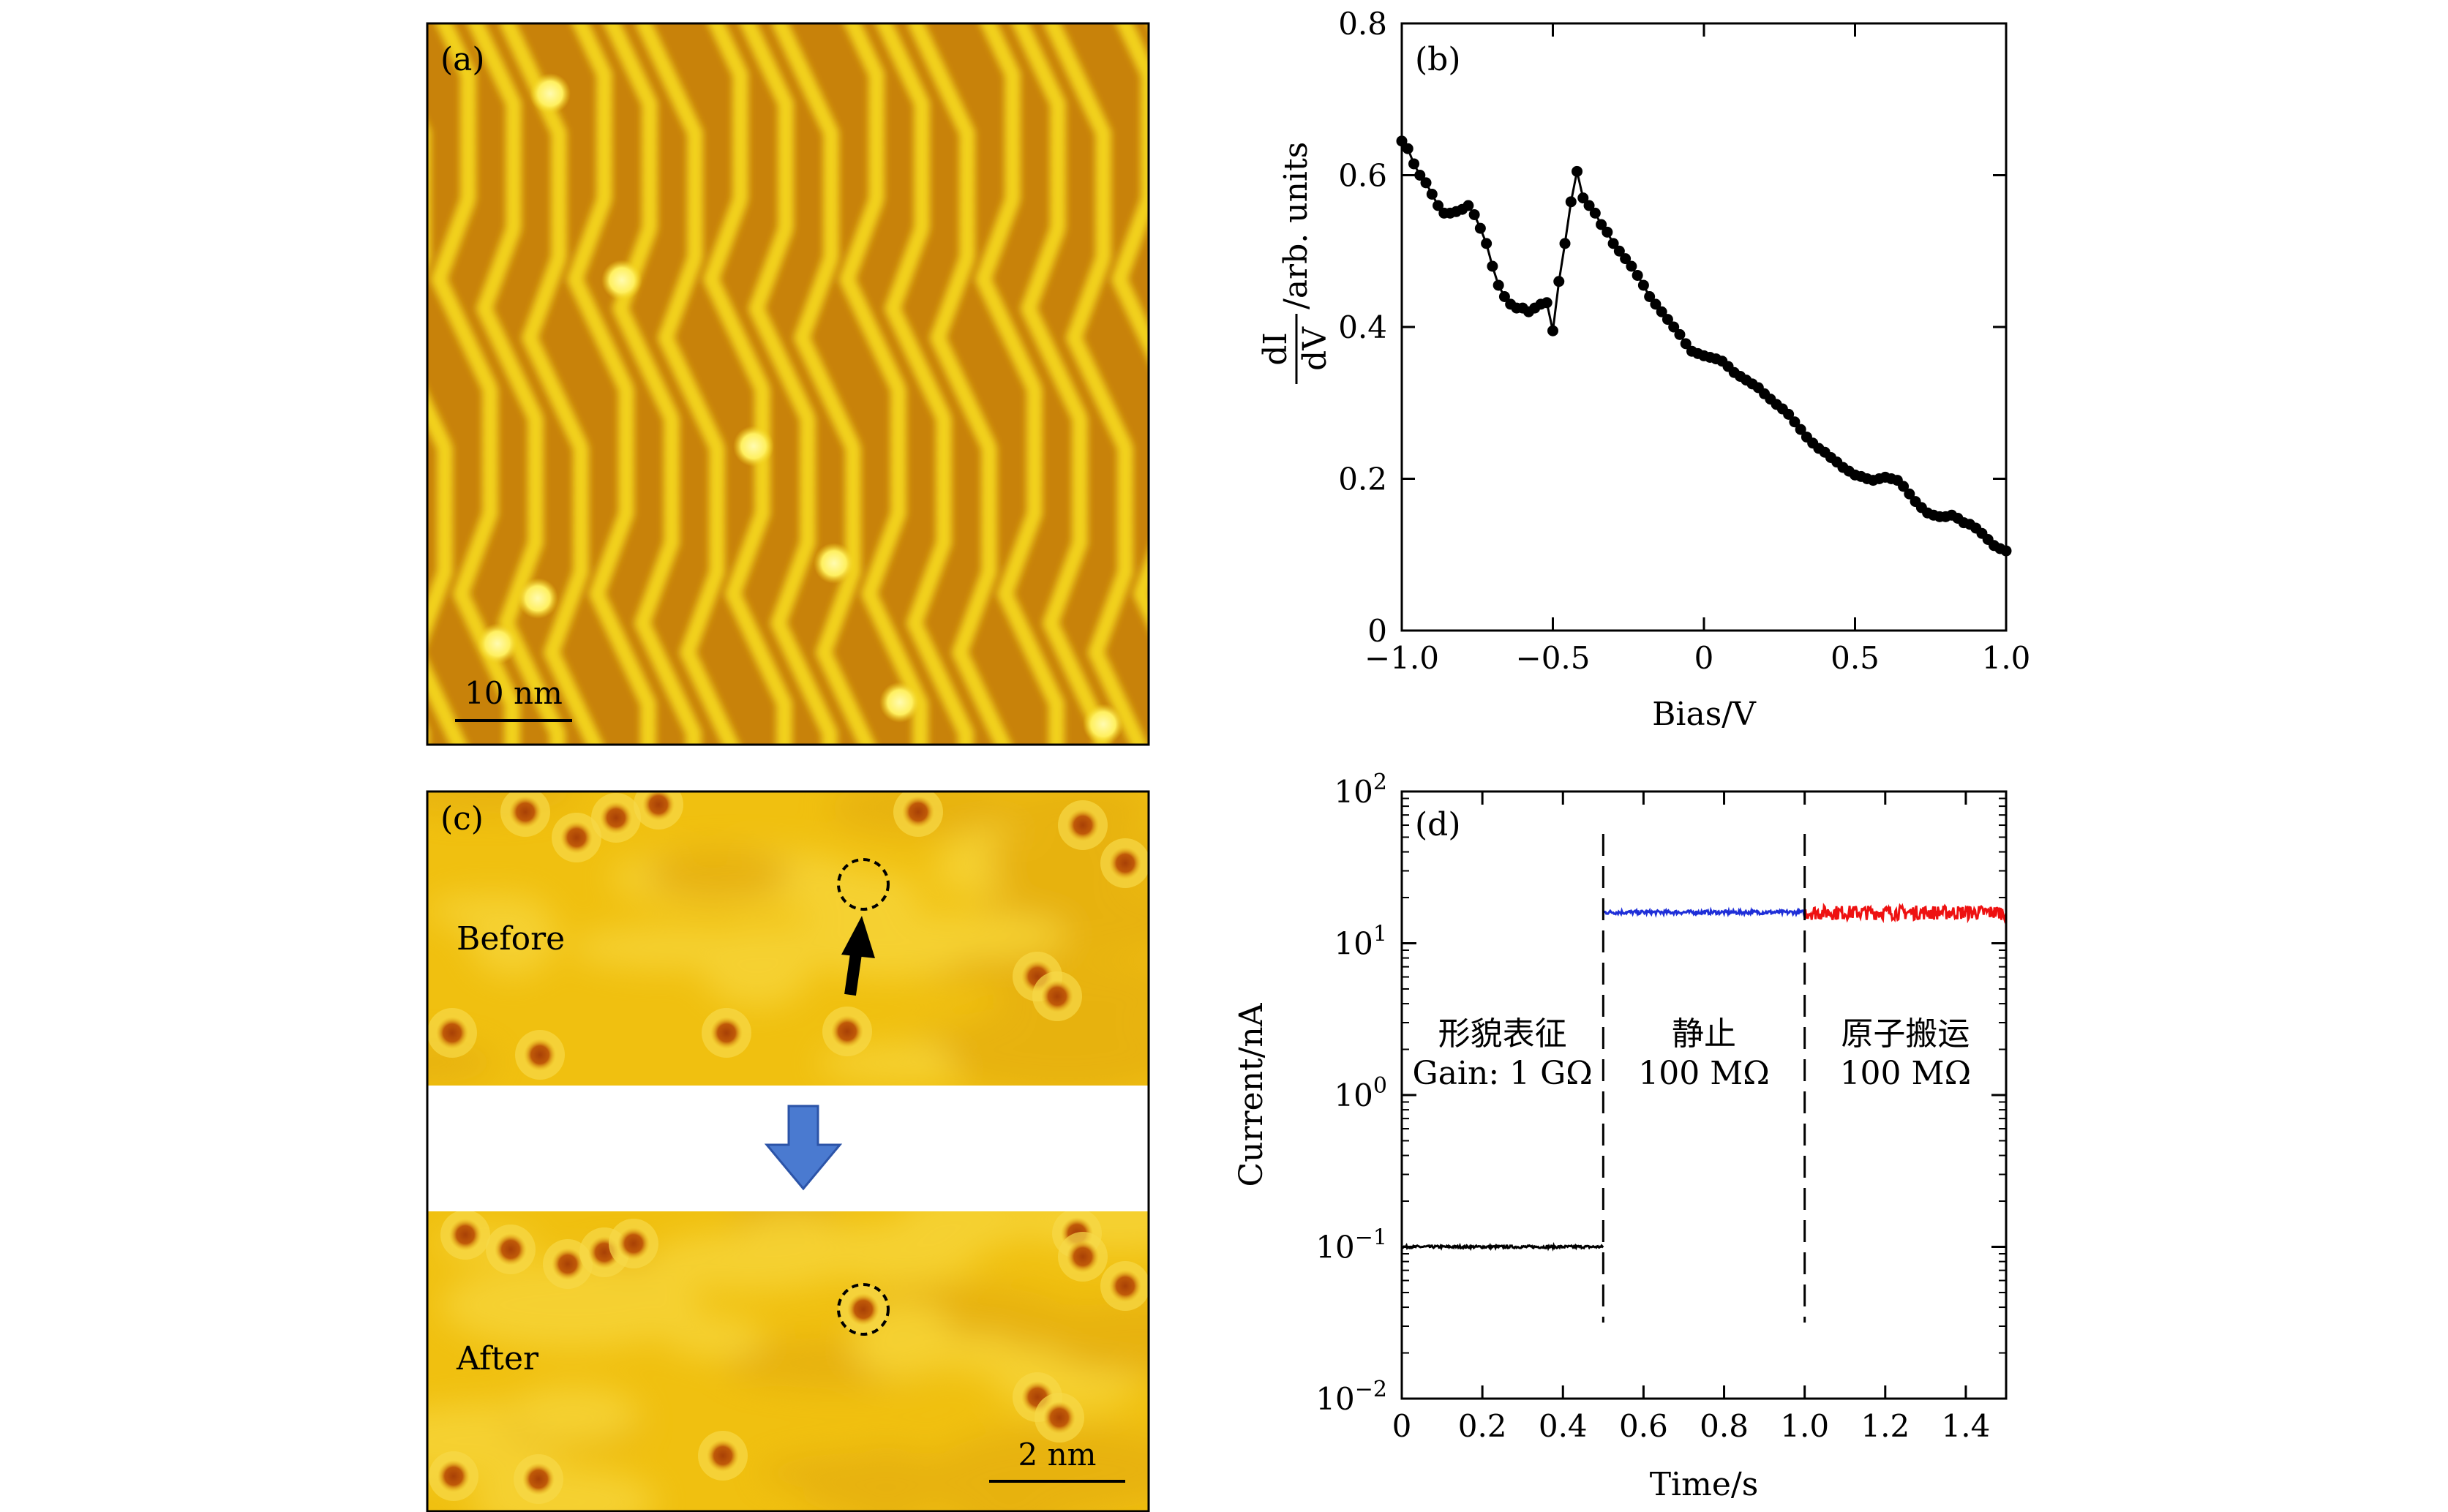  Describe the element at coordinates (1704, 1095) in the screenshot. I see `panel-d-axes-frame` at that location.